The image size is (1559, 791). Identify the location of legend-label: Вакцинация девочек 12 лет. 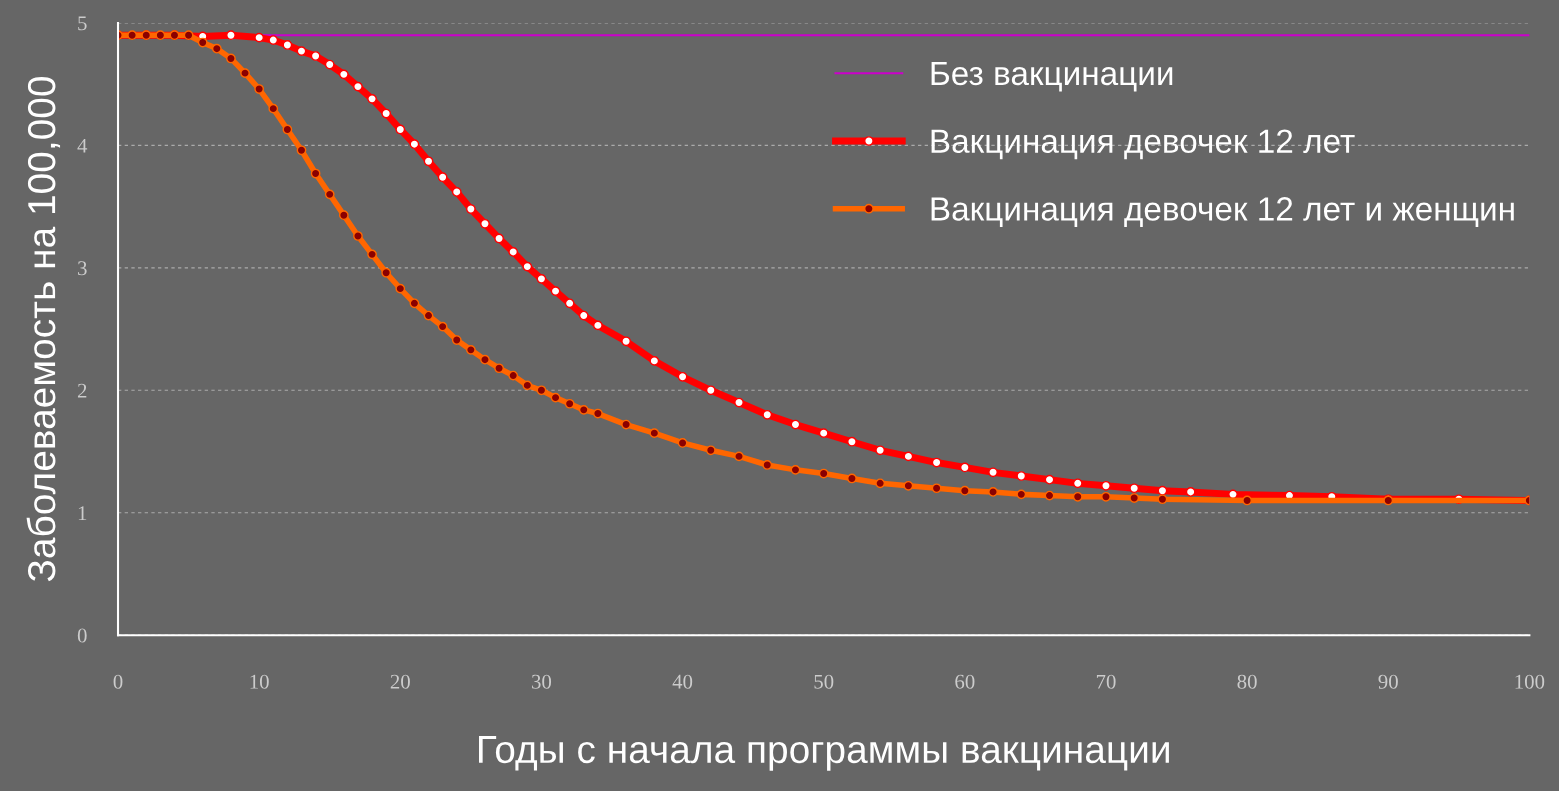
(1143, 144).